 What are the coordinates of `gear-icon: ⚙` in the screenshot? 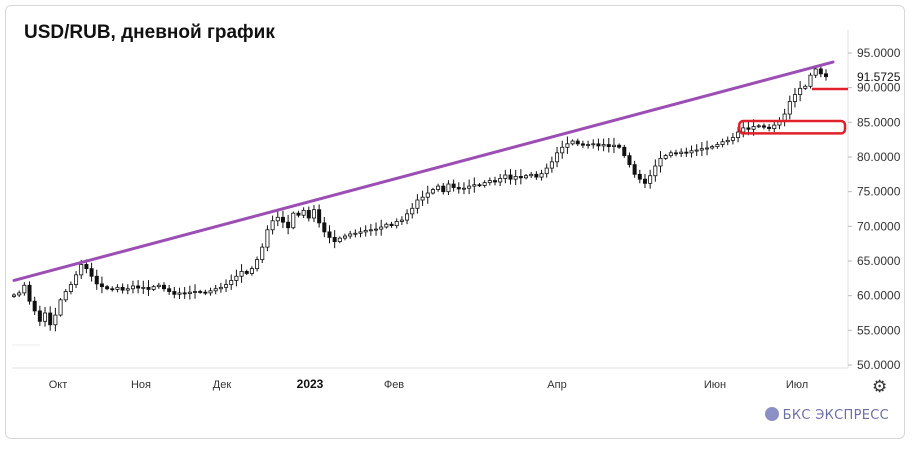 It's located at (880, 386).